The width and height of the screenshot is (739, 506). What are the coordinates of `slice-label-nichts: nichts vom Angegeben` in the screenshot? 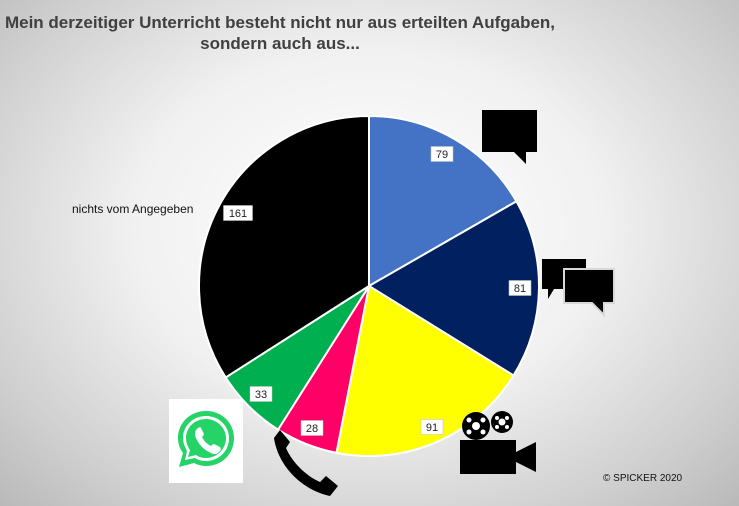 It's located at (133, 209).